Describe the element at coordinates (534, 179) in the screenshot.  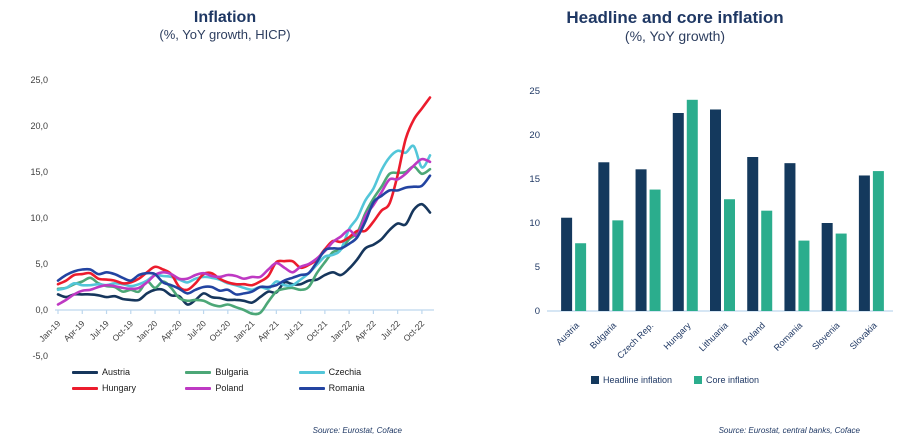
I see `y-axis-tick-label: 15` at that location.